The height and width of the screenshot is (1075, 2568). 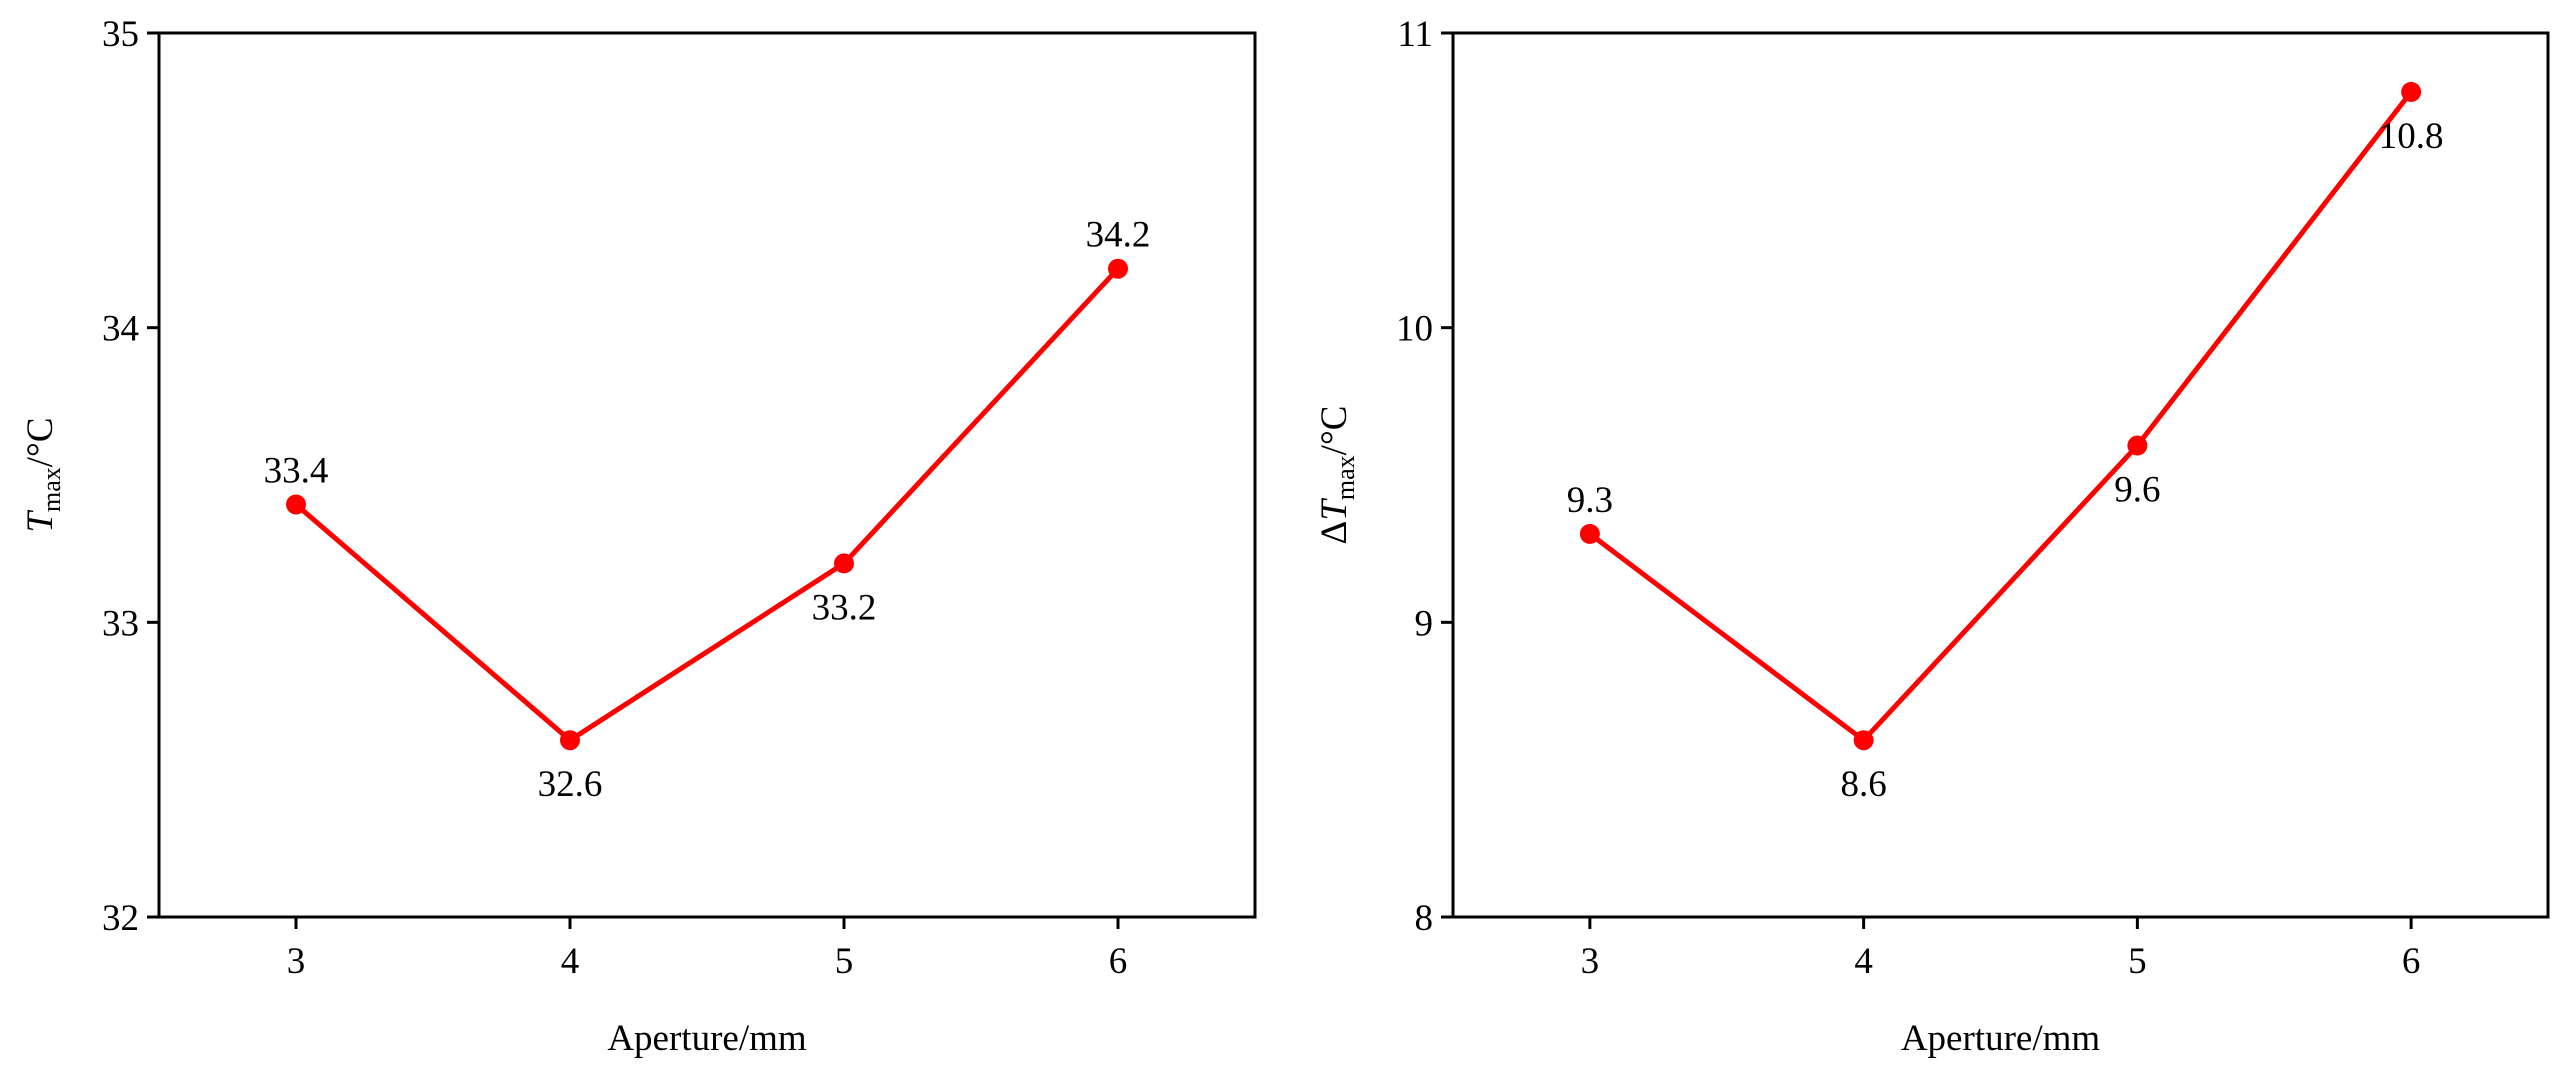 I want to click on y-tick-label: 34, so click(x=120, y=329).